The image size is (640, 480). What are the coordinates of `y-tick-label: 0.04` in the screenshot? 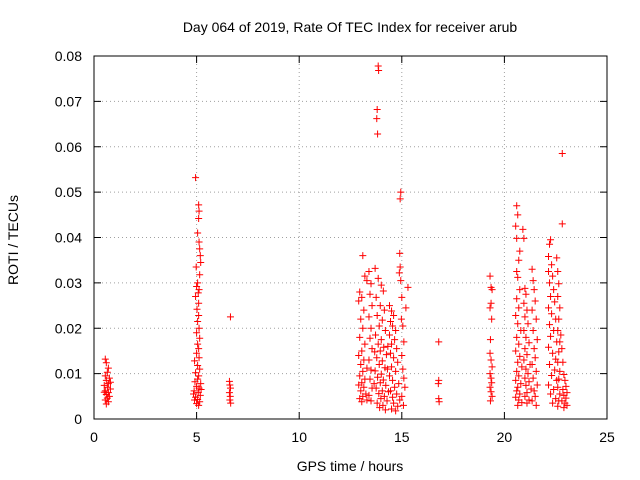 It's located at (68, 238).